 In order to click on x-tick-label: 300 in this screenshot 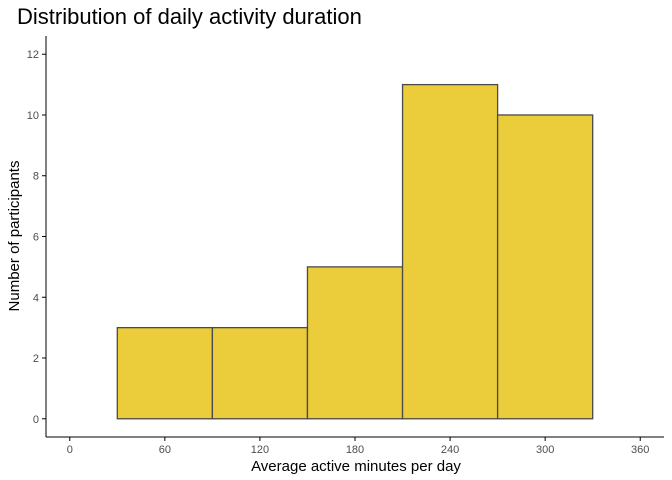, I will do `click(545, 450)`.